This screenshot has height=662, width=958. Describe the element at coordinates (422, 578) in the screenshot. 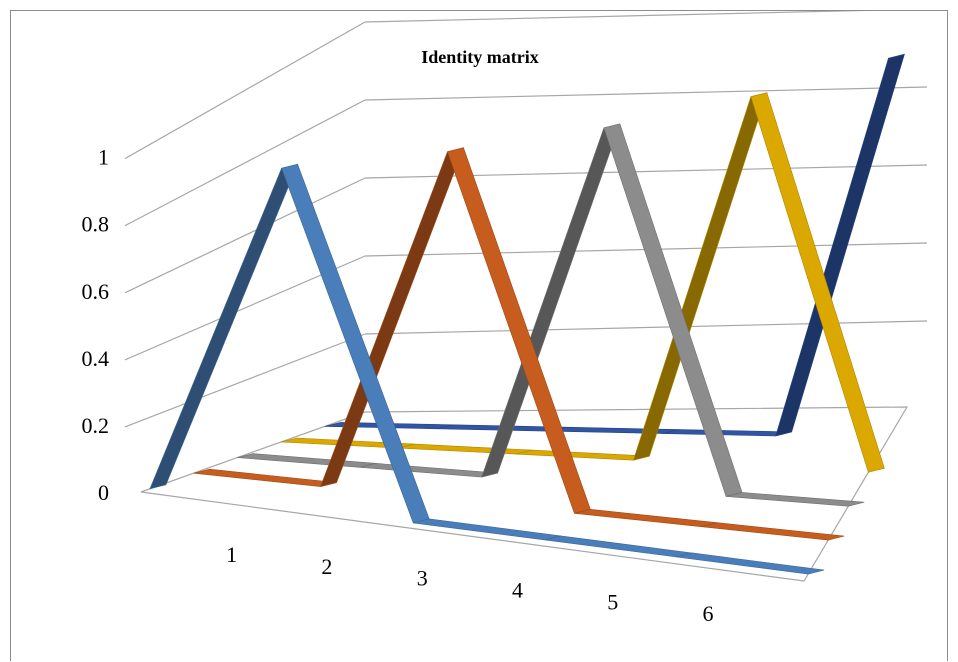

I see `x-tick-label: 3` at that location.